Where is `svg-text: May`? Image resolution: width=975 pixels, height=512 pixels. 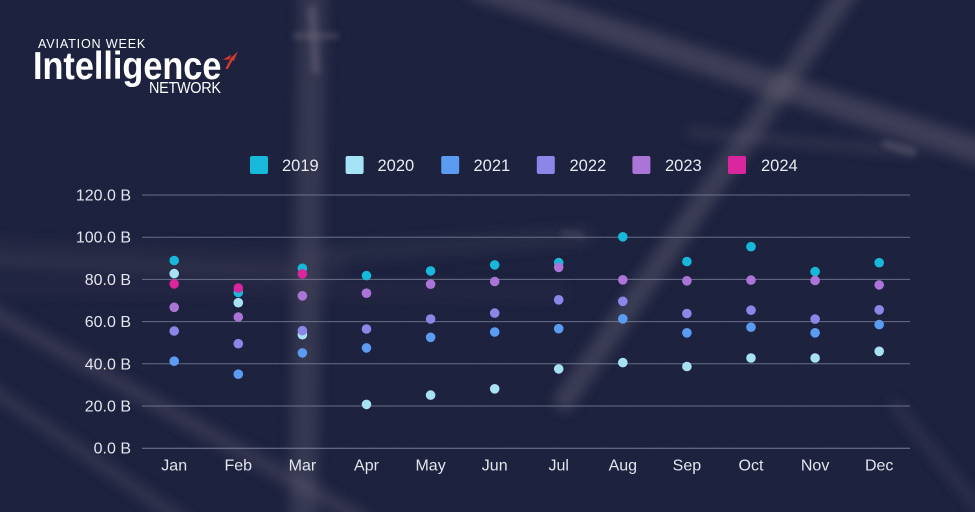 svg-text: May is located at coordinates (430, 466).